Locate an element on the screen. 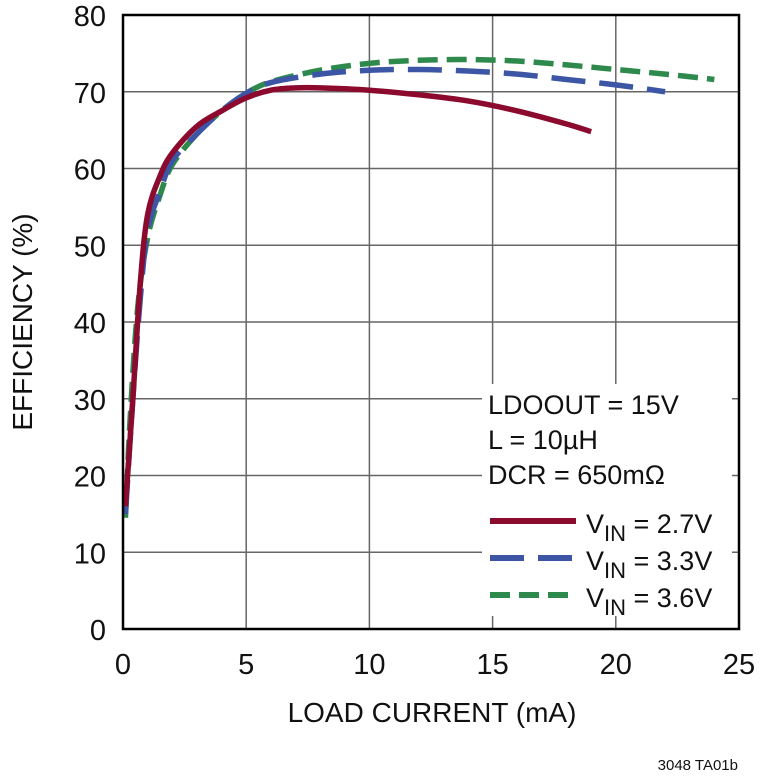  y-tick-label: 10 is located at coordinates (90, 554).